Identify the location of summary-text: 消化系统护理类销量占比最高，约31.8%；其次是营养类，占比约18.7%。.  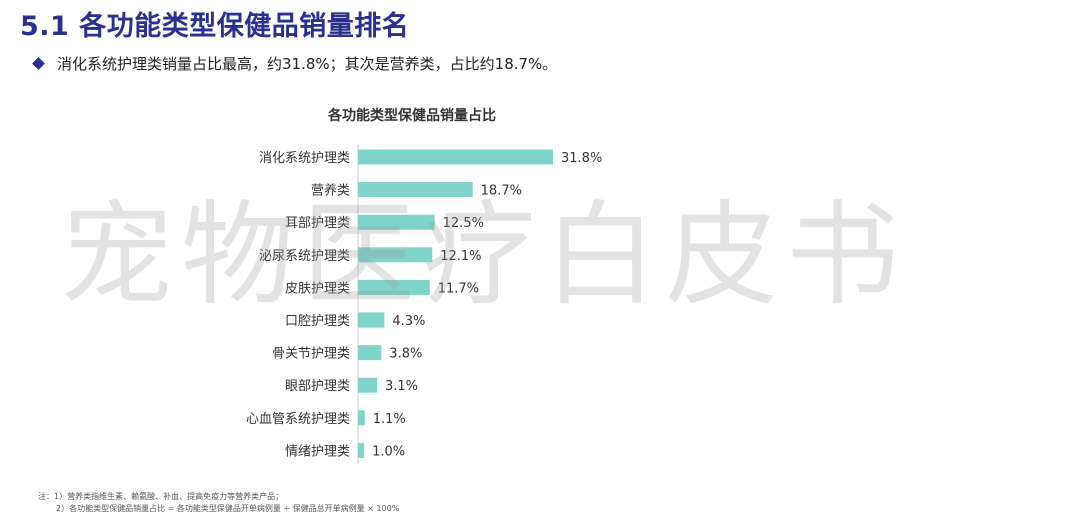
(307, 64).